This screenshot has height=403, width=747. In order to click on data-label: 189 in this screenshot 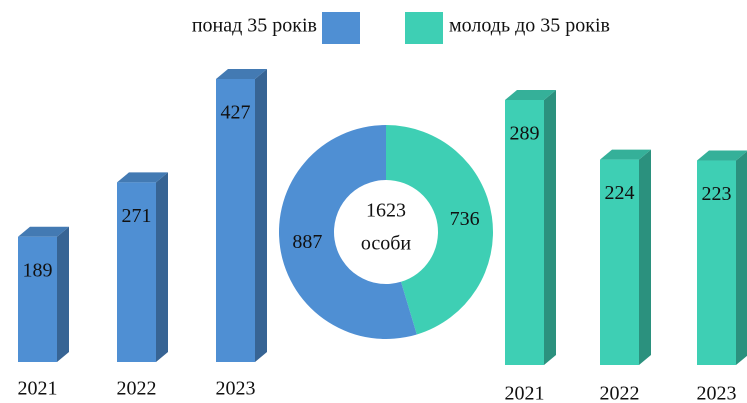, I will do `click(38, 270)`.